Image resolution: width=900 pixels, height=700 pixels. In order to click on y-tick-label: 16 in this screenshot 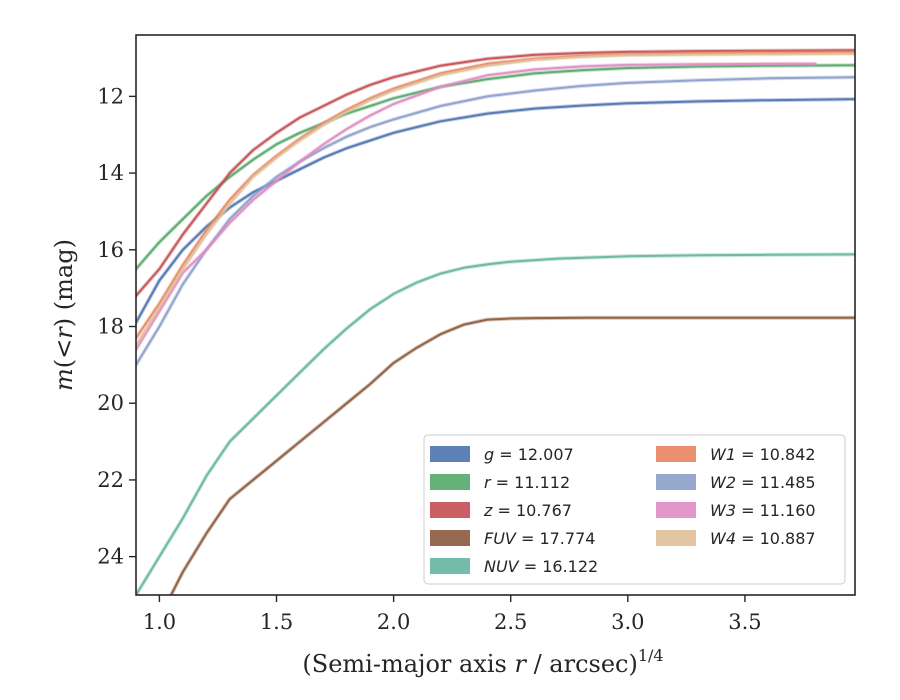, I will do `click(110, 250)`.